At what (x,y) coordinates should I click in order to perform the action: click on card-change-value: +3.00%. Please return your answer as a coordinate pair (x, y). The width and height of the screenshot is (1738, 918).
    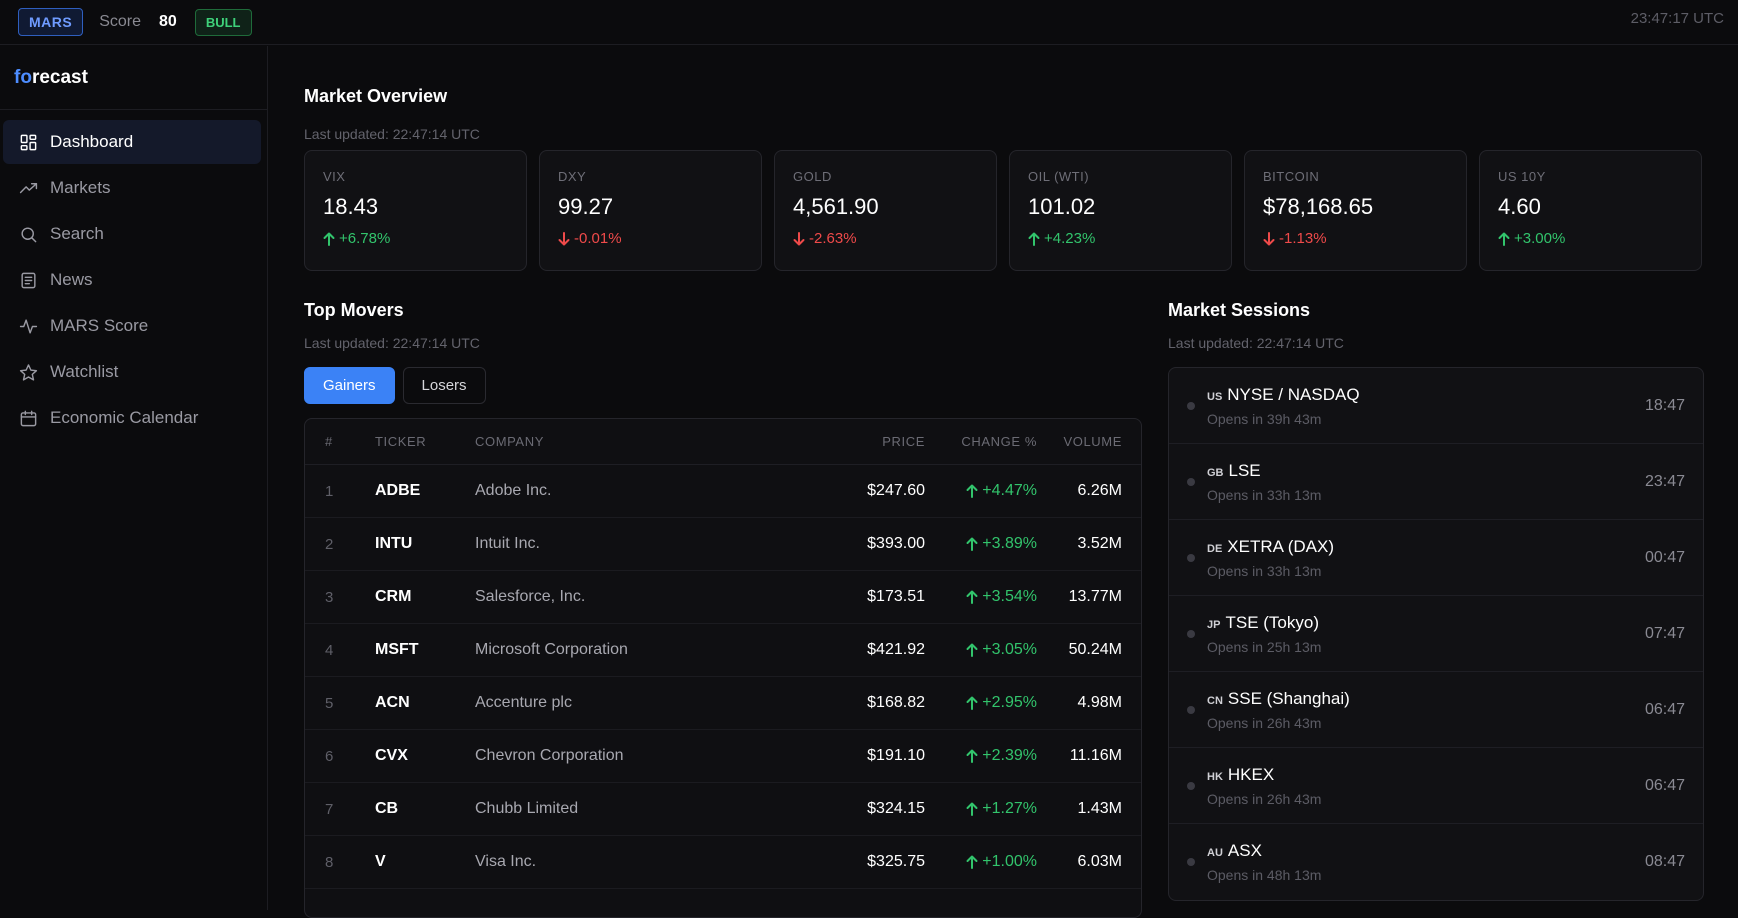
    Looking at the image, I should click on (1540, 238).